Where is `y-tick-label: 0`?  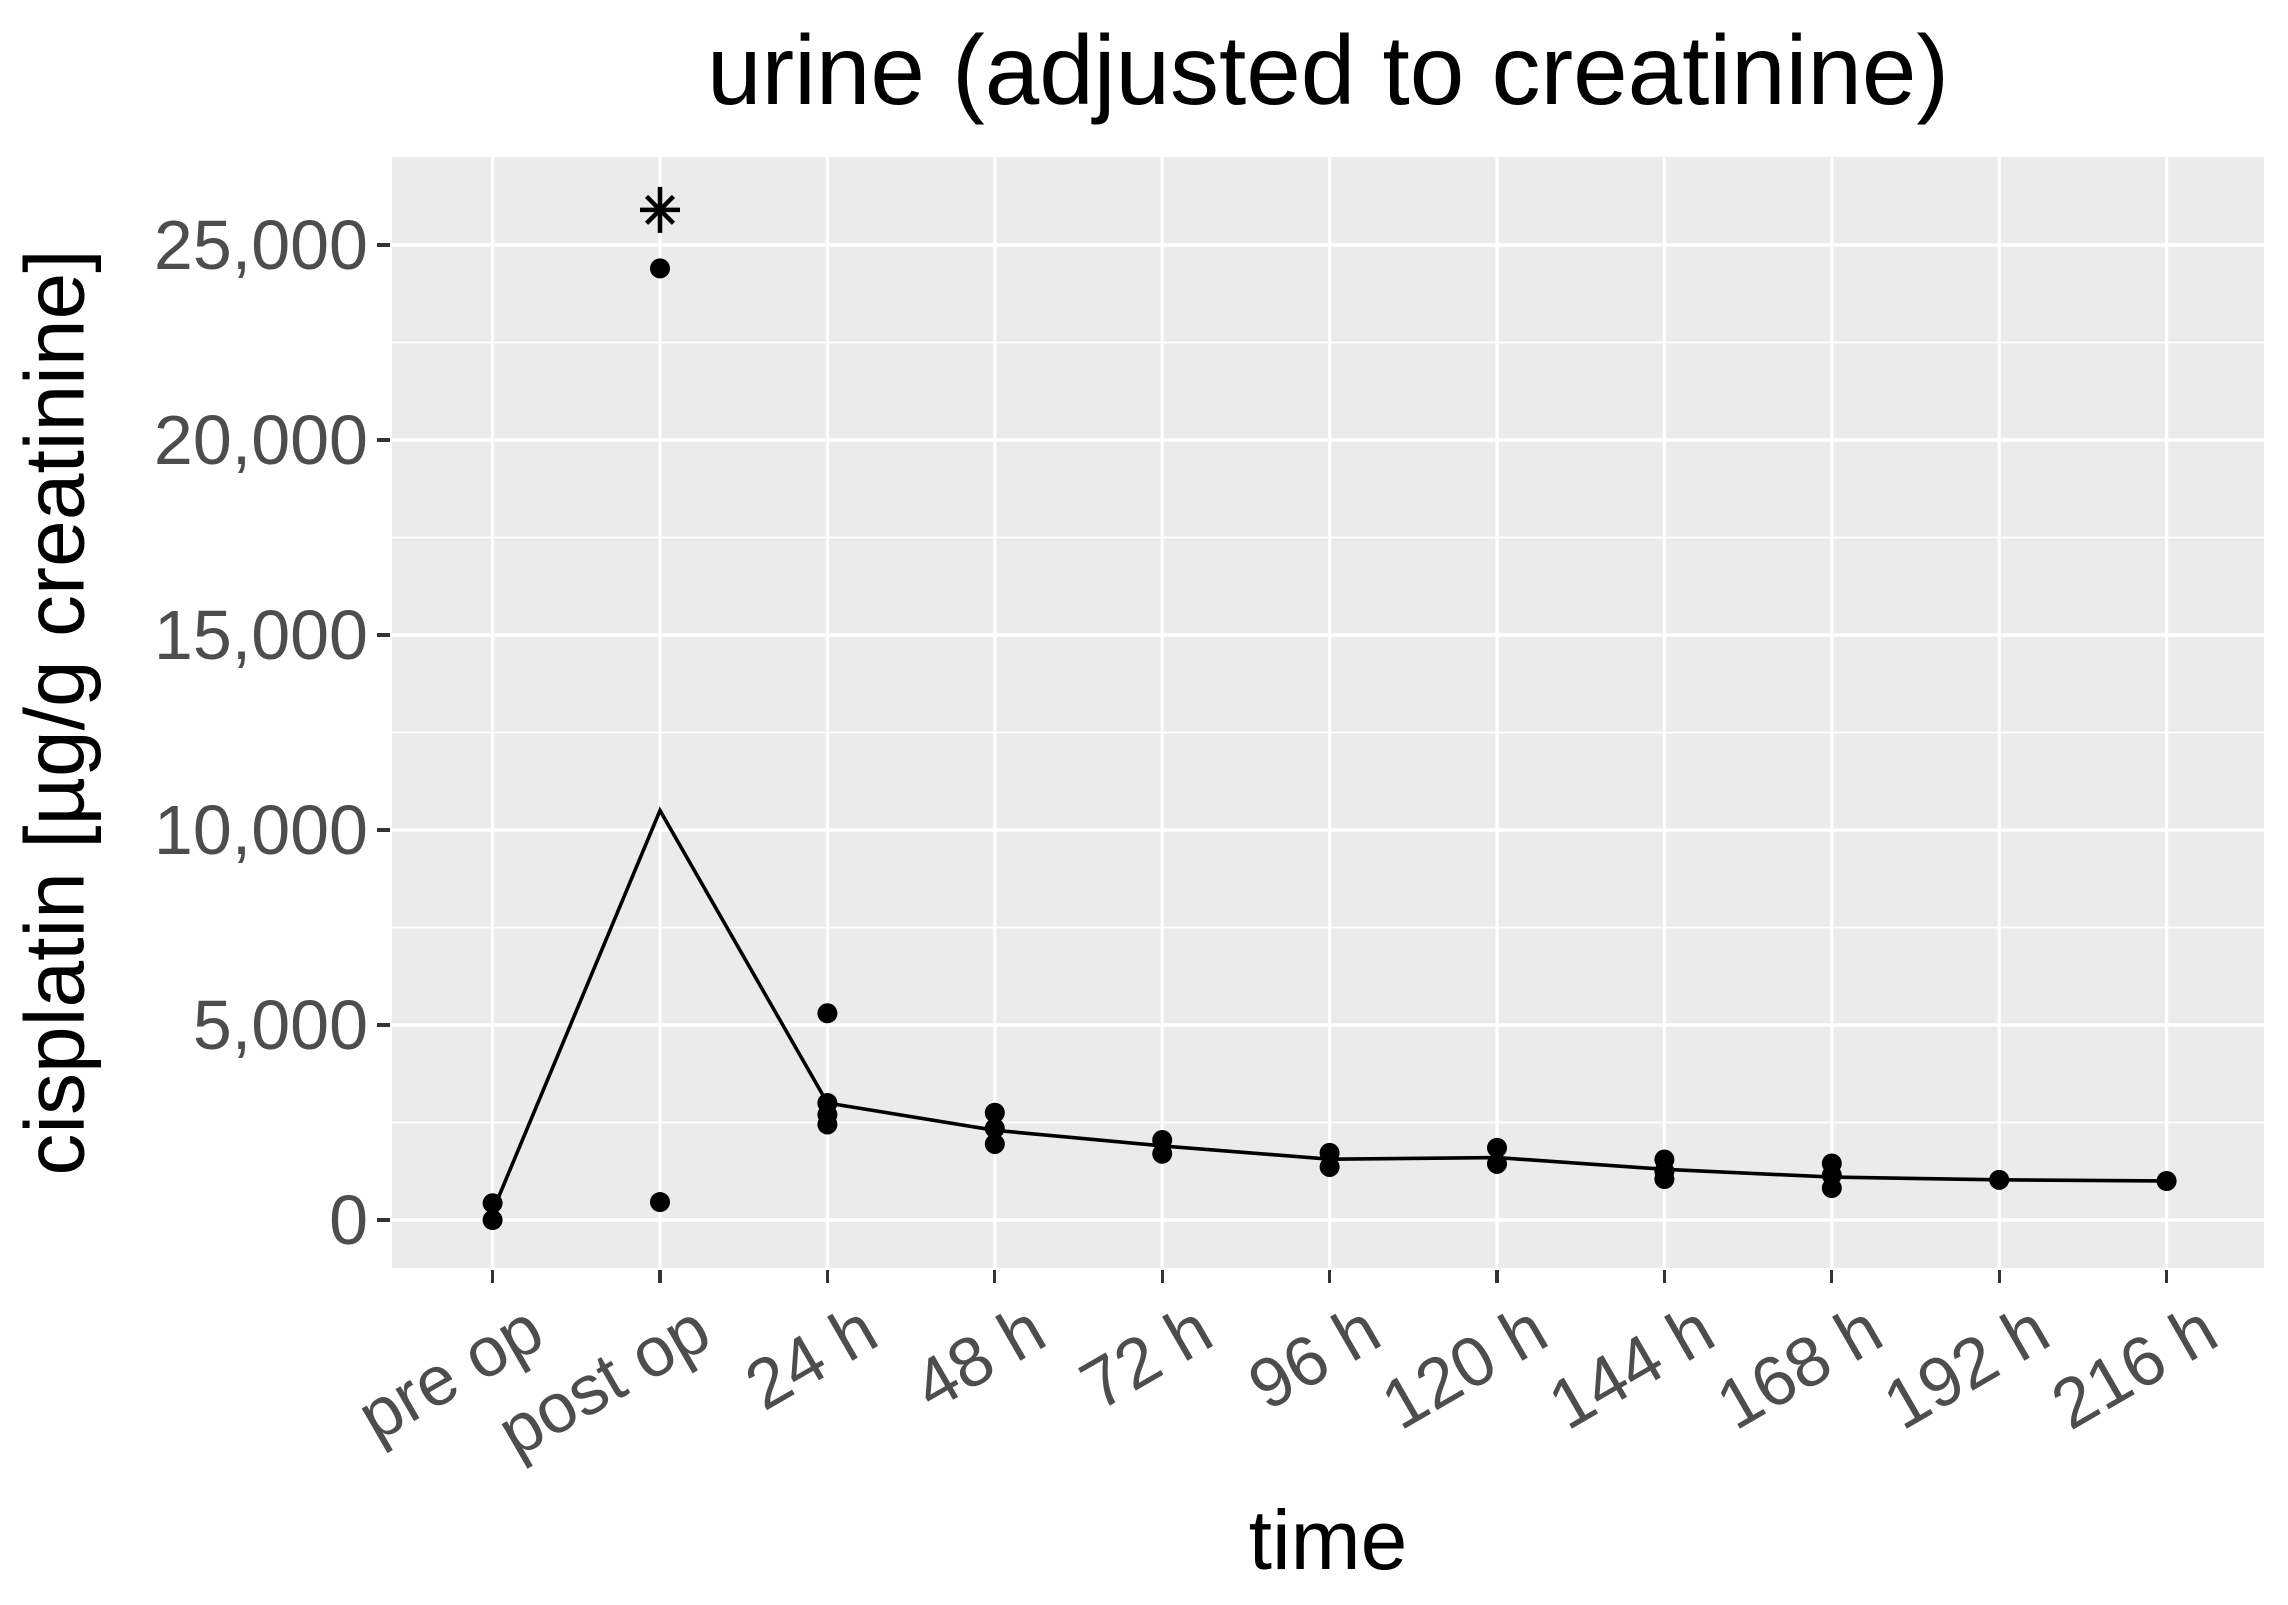 y-tick-label: 0 is located at coordinates (348, 1220).